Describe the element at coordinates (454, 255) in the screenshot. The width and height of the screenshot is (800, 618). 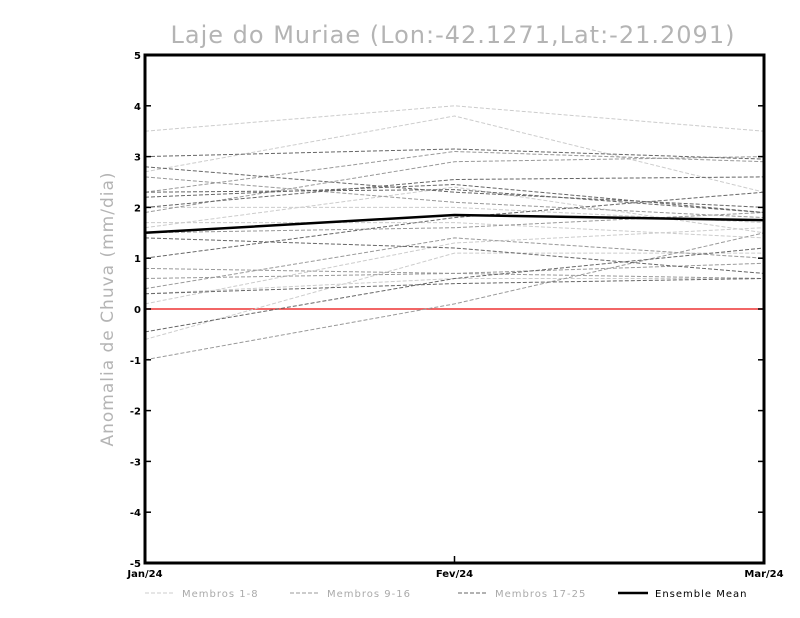
I see `member-line-m23` at that location.